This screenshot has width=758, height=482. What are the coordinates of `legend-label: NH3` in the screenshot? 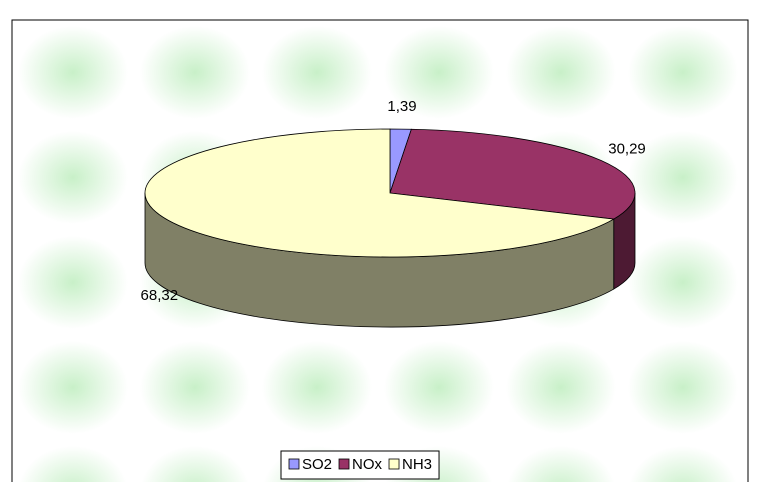 It's located at (417, 464).